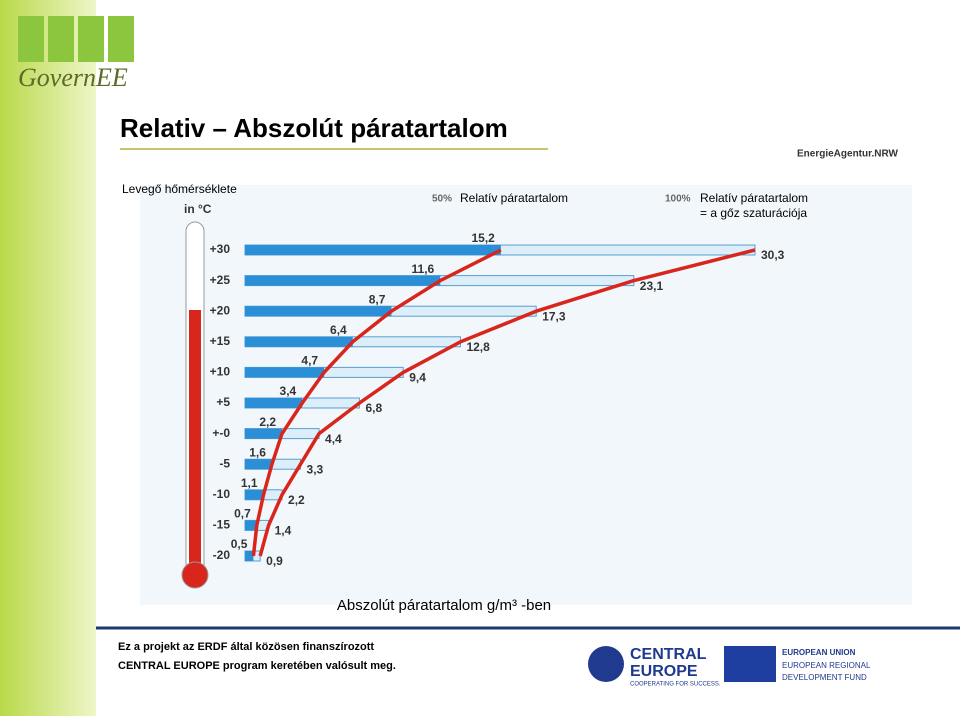 The height and width of the screenshot is (716, 960). What do you see at coordinates (315, 469) in the screenshot?
I see `value-label: 3,3` at bounding box center [315, 469].